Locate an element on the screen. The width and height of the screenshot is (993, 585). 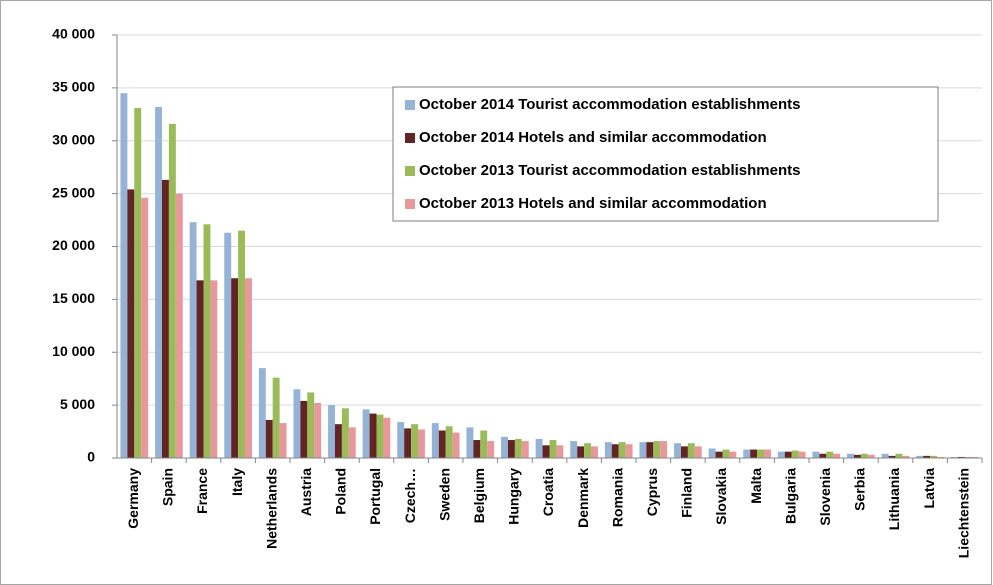
x-tick-label: Bulgaria is located at coordinates (790, 496).